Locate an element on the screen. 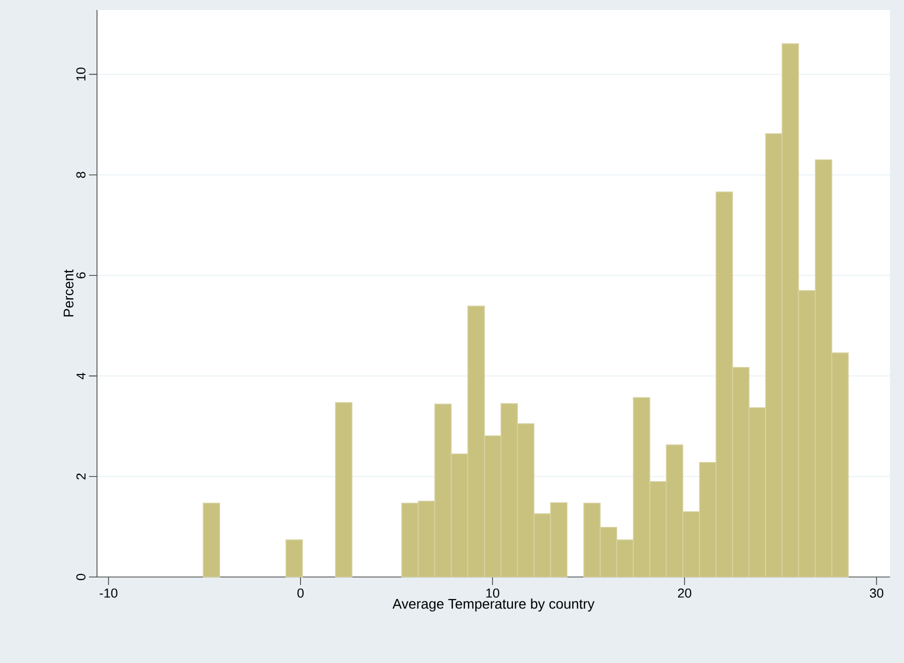 The image size is (904, 663). y-tick-label: 8 is located at coordinates (81, 175).